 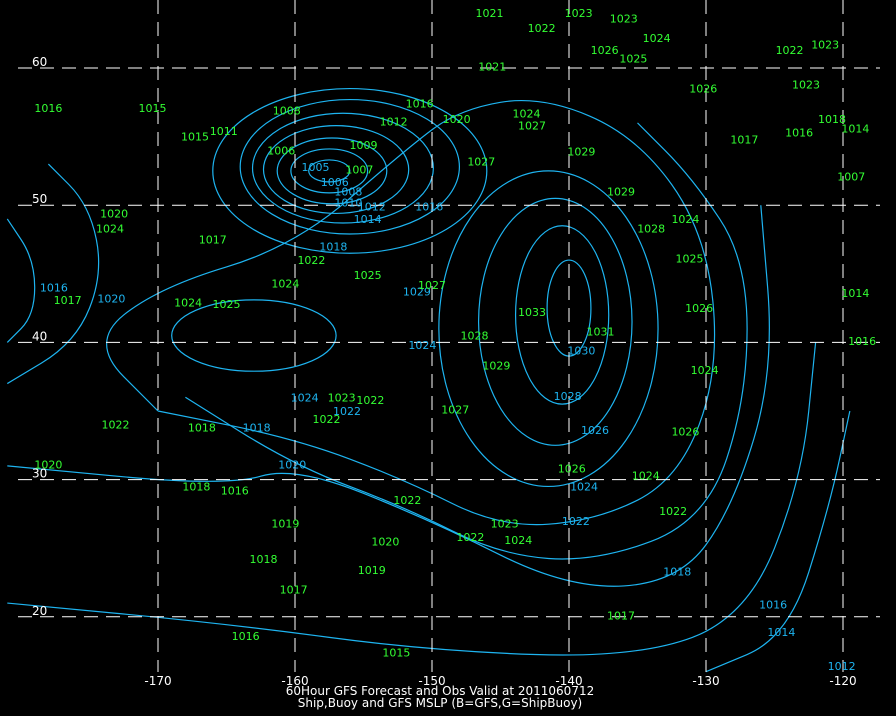 What do you see at coordinates (705, 681) in the screenshot?
I see `lon-tick-label: -130` at bounding box center [705, 681].